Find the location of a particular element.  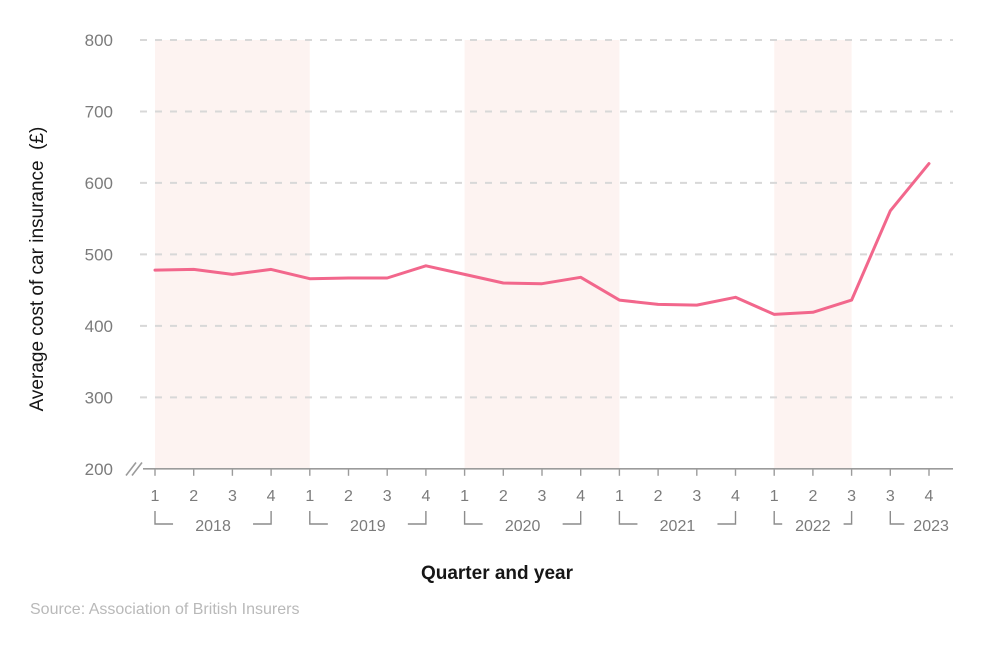

year-label: 2023 is located at coordinates (931, 526).